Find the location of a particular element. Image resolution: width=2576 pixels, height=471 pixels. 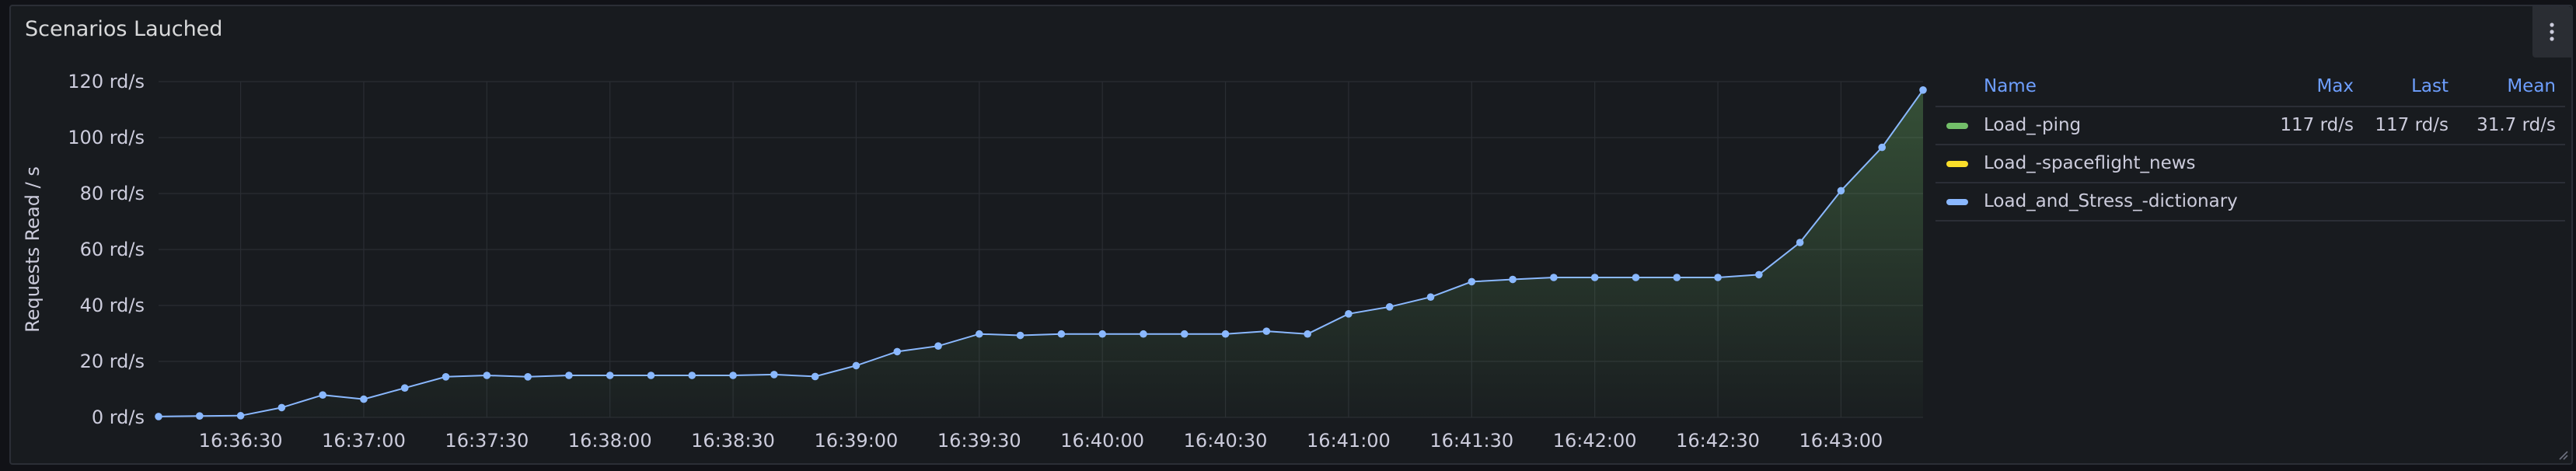

x-tick-label: 16:39:30 is located at coordinates (979, 441).